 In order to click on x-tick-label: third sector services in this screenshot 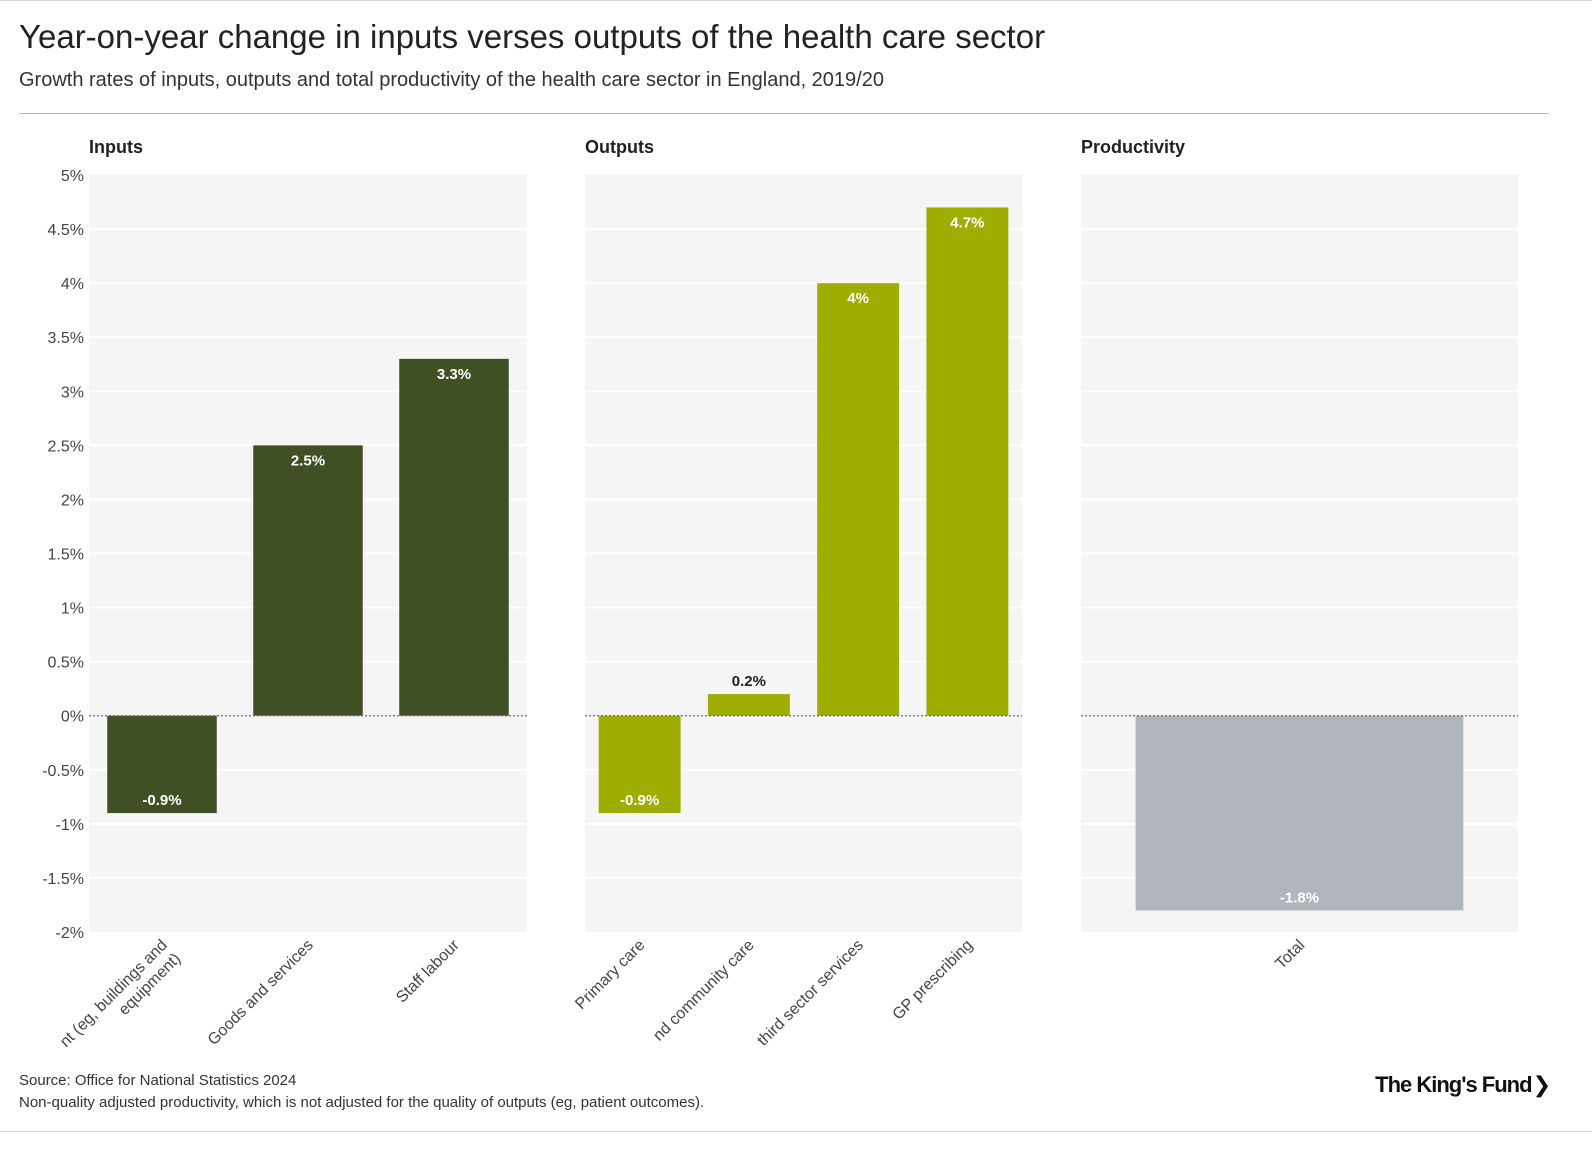, I will do `click(810, 993)`.